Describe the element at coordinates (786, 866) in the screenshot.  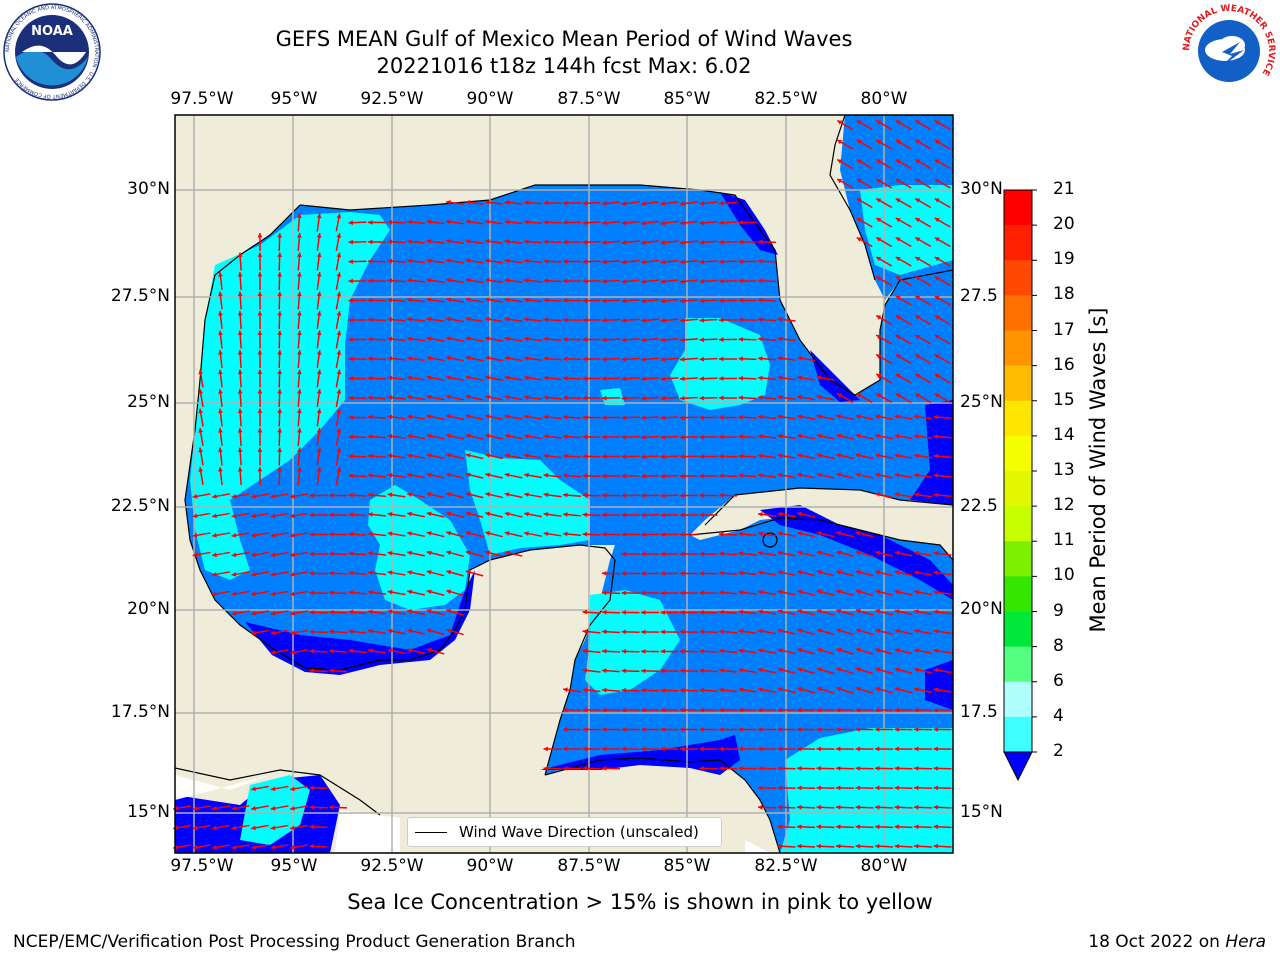
I see `longitude-label: 82.5°W` at that location.